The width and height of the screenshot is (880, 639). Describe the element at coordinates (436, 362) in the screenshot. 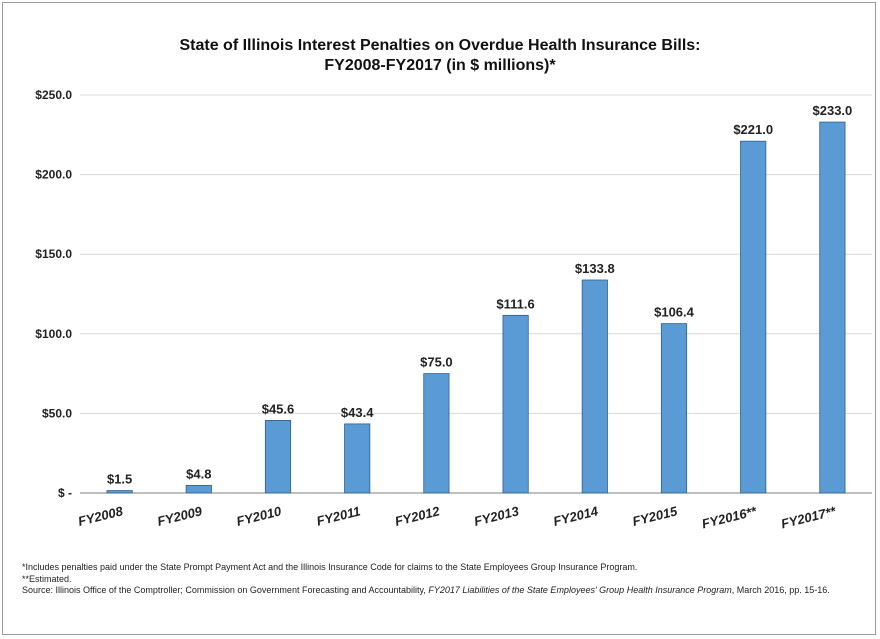

I see `data-label: $75.0` at that location.